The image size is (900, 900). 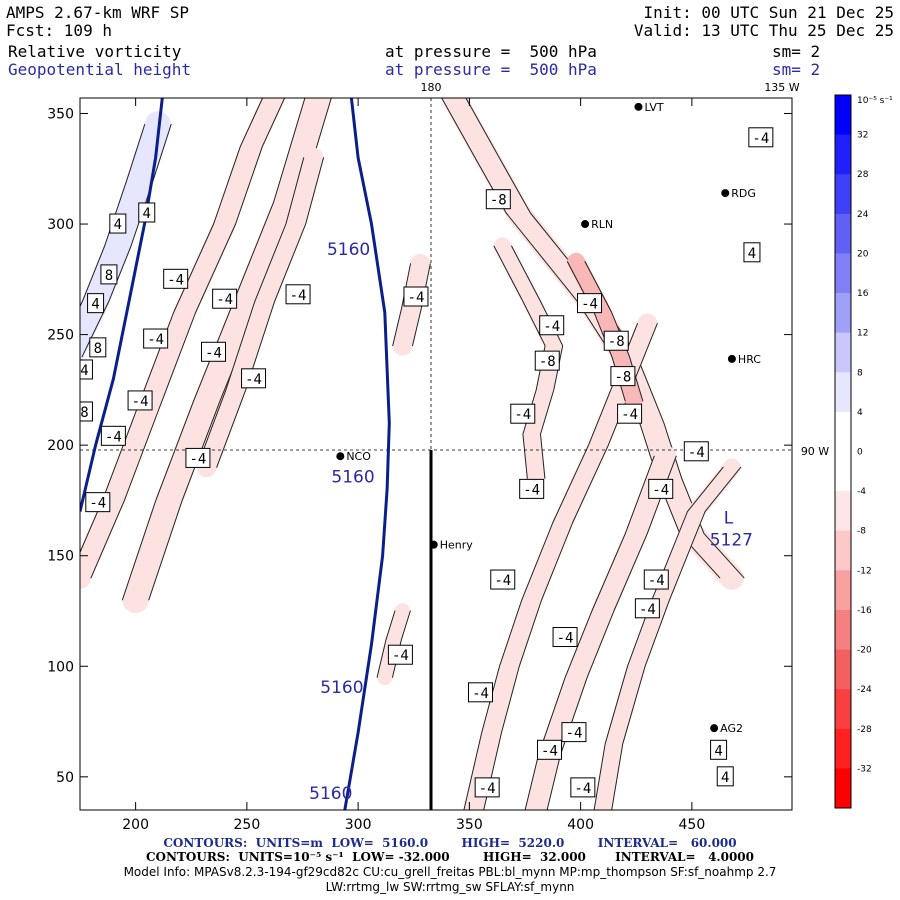 I want to click on colorbar-tick-label: 32, so click(x=862, y=136).